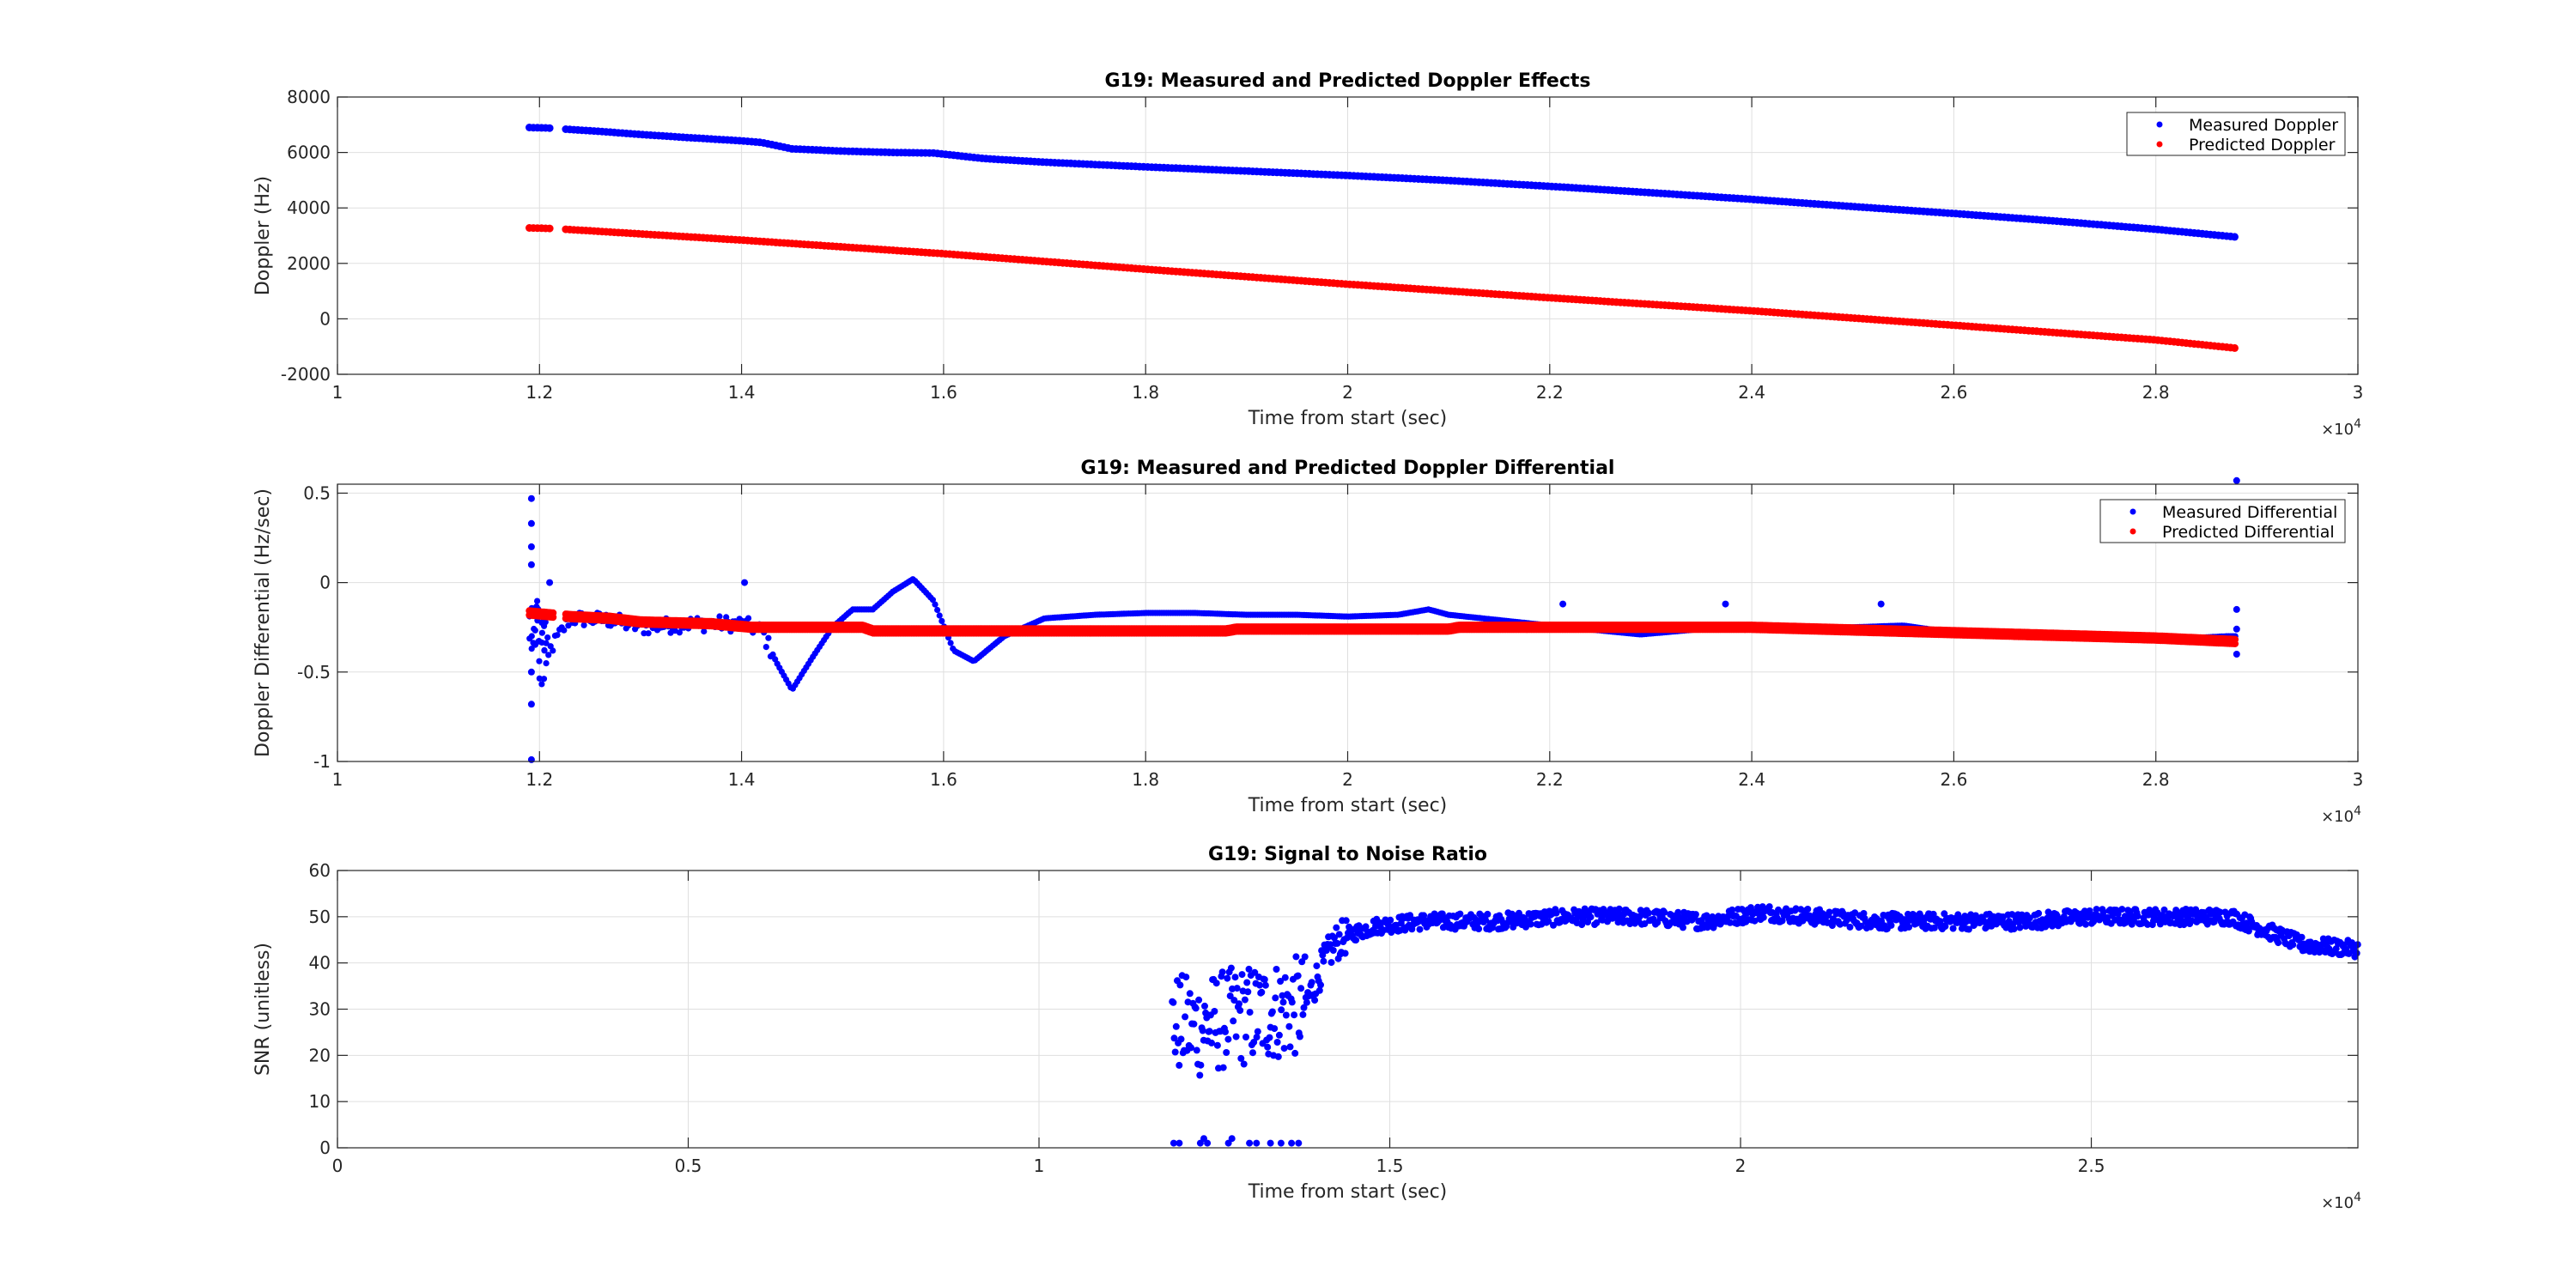 The width and height of the screenshot is (2576, 1274). I want to click on doppler-effects-legend-box, so click(2236, 134).